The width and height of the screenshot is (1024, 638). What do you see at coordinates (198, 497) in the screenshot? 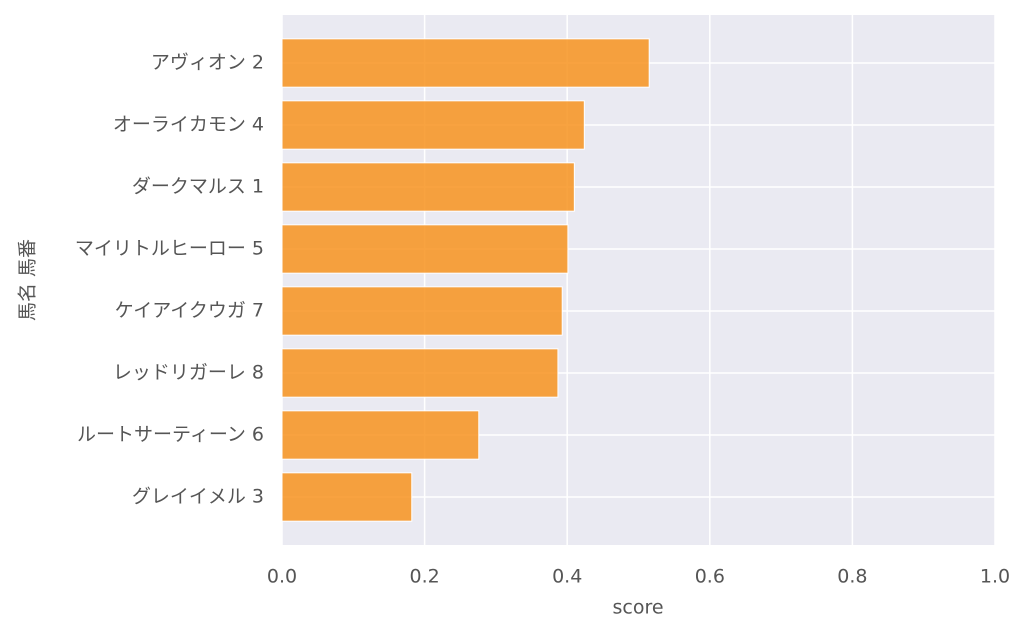
I see `y-tick-label: グレイイメル 3` at bounding box center [198, 497].